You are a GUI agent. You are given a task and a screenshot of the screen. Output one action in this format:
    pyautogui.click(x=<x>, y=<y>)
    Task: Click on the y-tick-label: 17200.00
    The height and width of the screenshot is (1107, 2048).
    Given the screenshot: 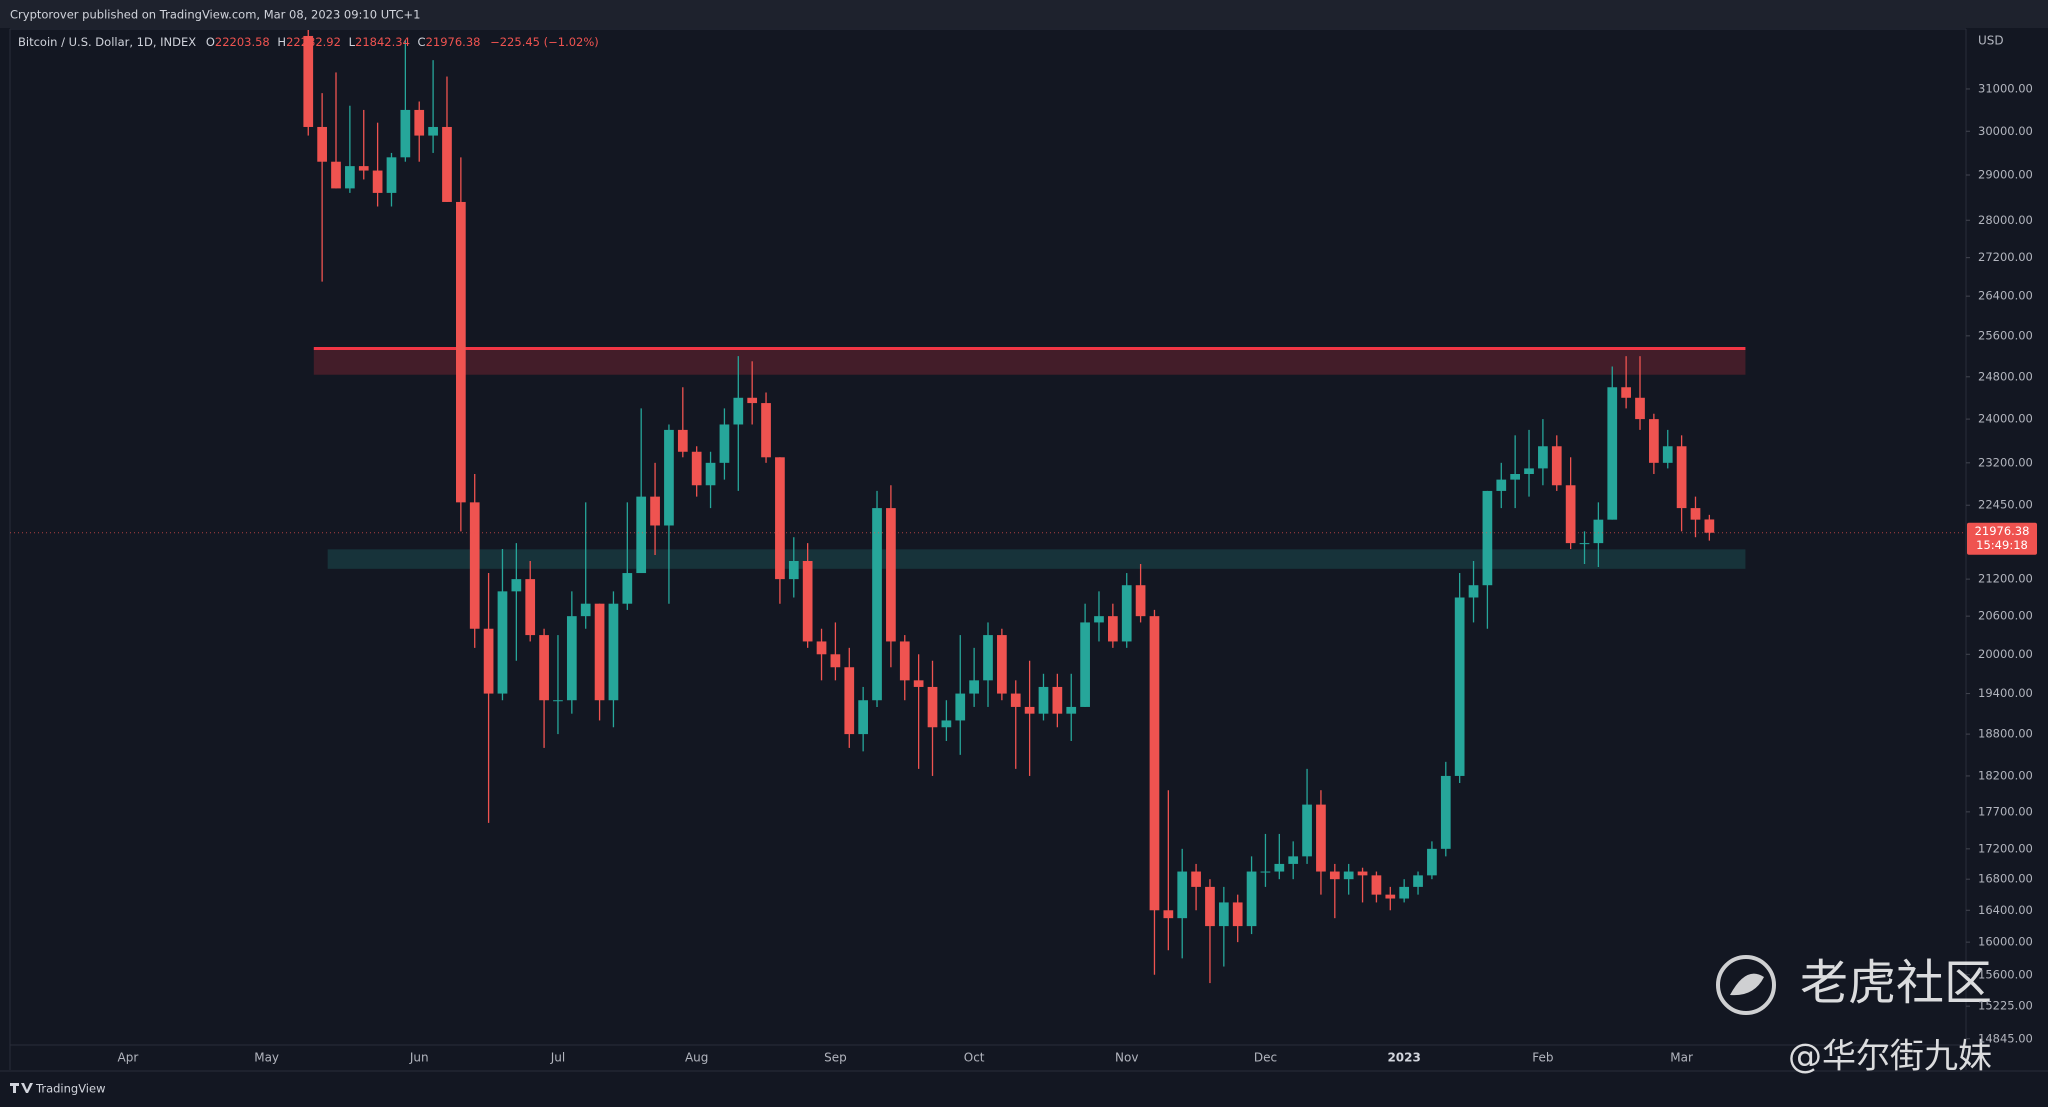 What is the action you would take?
    pyautogui.click(x=2005, y=848)
    